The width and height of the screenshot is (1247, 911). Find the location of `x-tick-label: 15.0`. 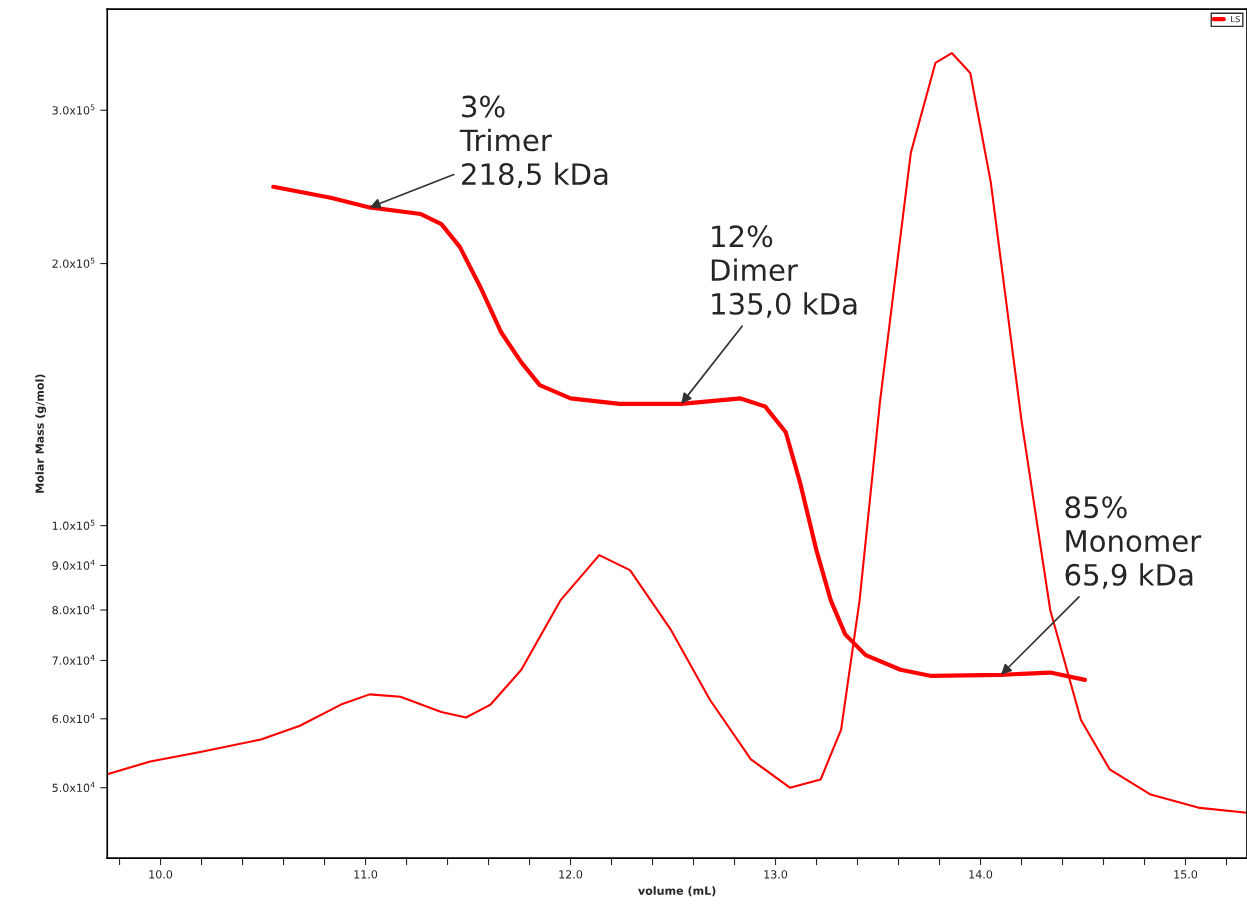

x-tick-label: 15.0 is located at coordinates (1186, 874).